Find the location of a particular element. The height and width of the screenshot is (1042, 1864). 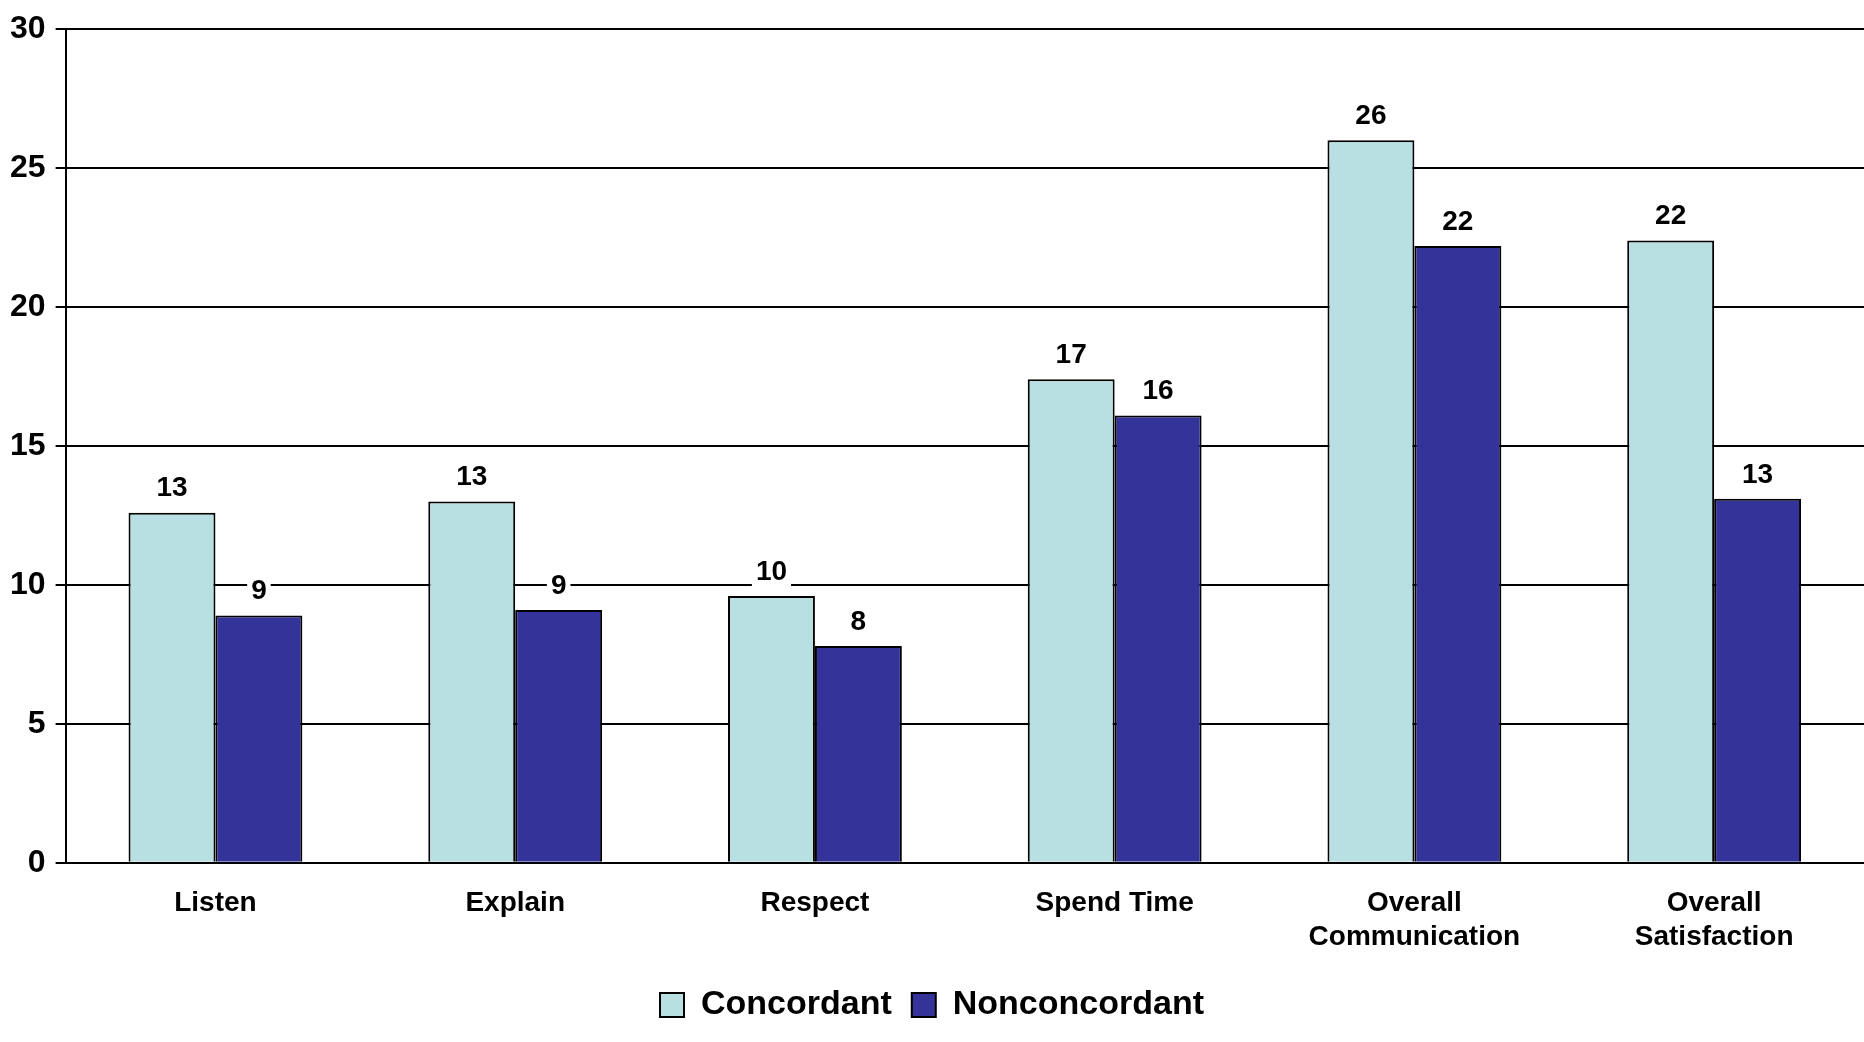

x-tick-label: Overall Communication is located at coordinates (1414, 918).